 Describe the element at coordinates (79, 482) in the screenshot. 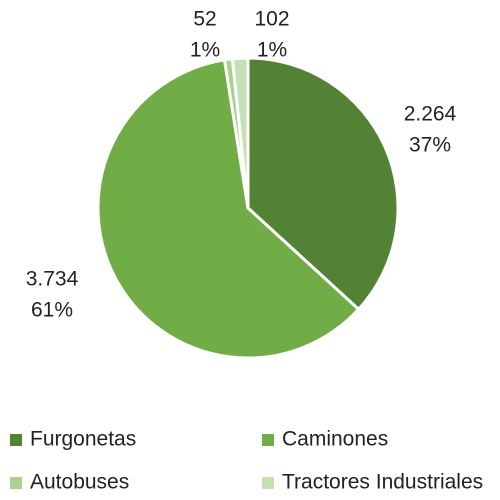

I see `legend-label: Autobuses` at that location.